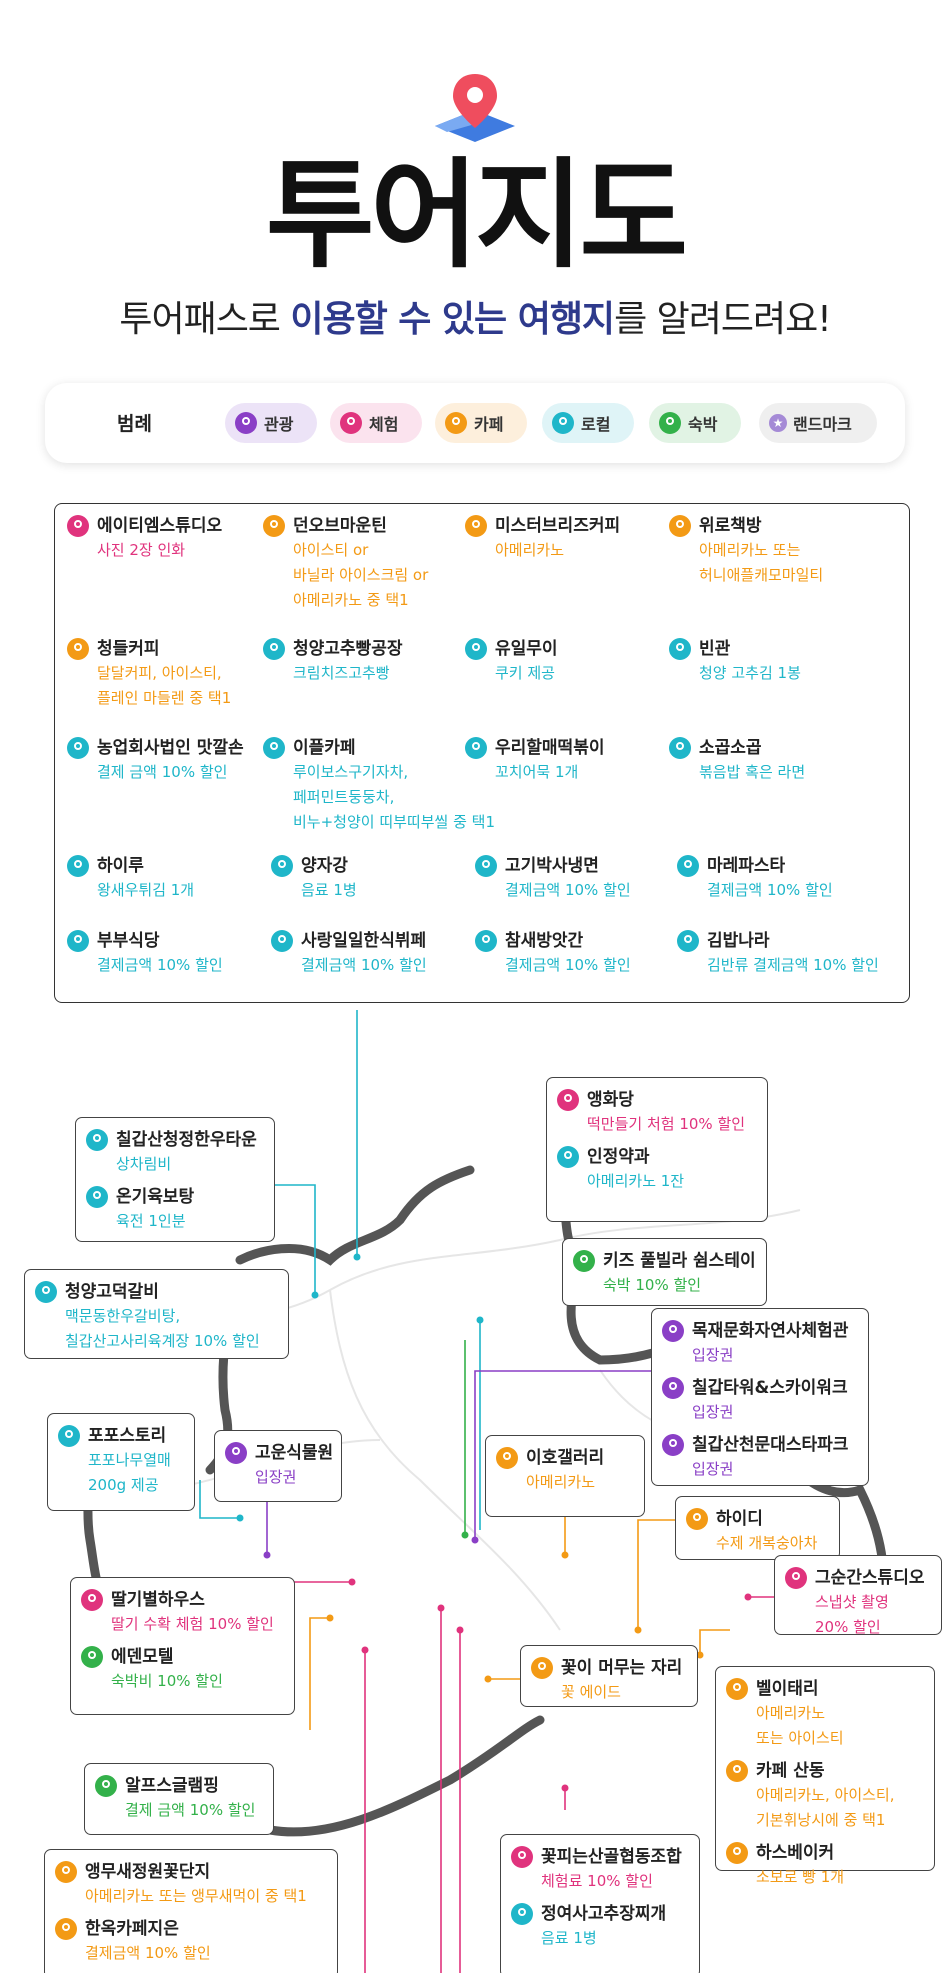 The image size is (950, 1973). I want to click on venue-entry: 하이루 왕새우튀김 1개, so click(130, 878).